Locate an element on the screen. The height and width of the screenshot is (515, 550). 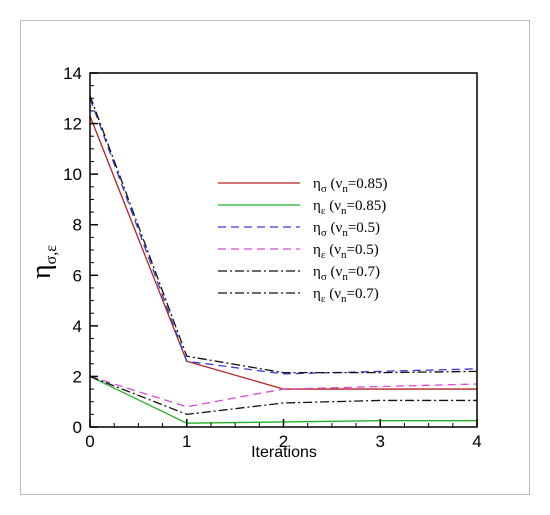
x-tick-label: 3 is located at coordinates (380, 441).